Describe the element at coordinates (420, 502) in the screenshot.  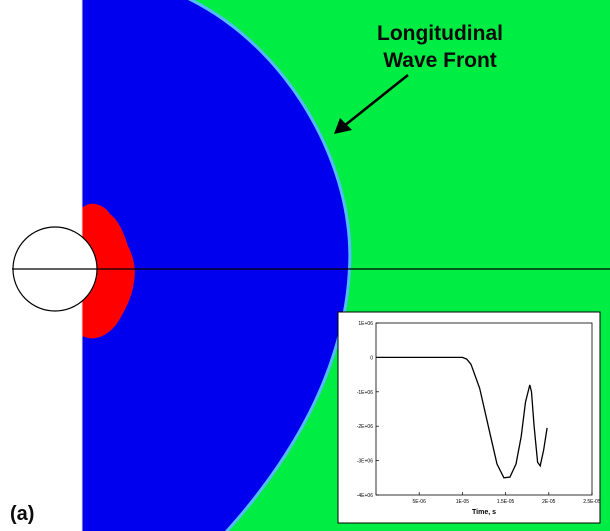
I see `x-tick-label: 5E-06` at that location.